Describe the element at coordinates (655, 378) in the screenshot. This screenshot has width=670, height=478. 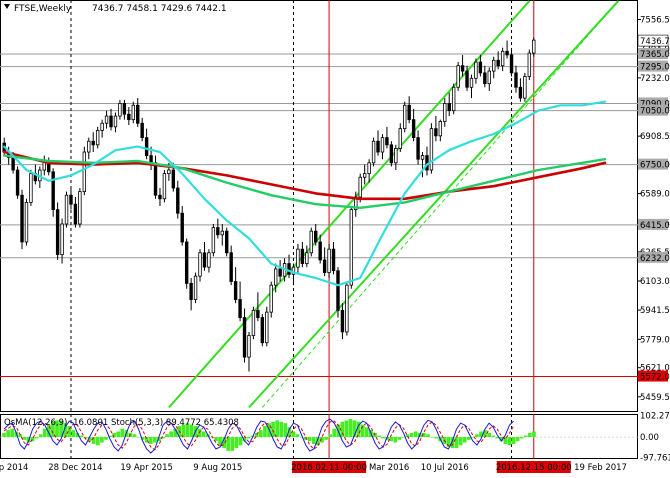
I see `price-label: 5572.0` at that location.